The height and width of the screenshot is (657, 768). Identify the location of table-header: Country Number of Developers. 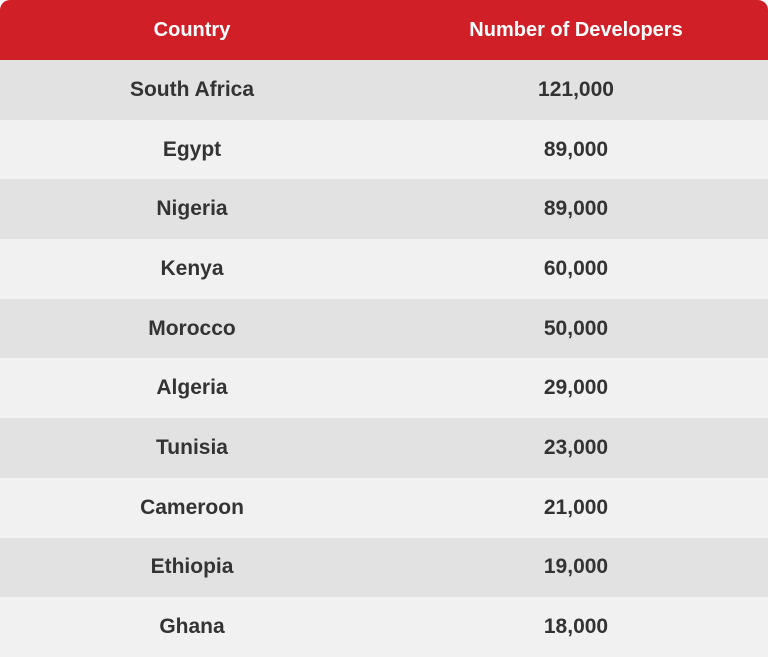
(384, 30).